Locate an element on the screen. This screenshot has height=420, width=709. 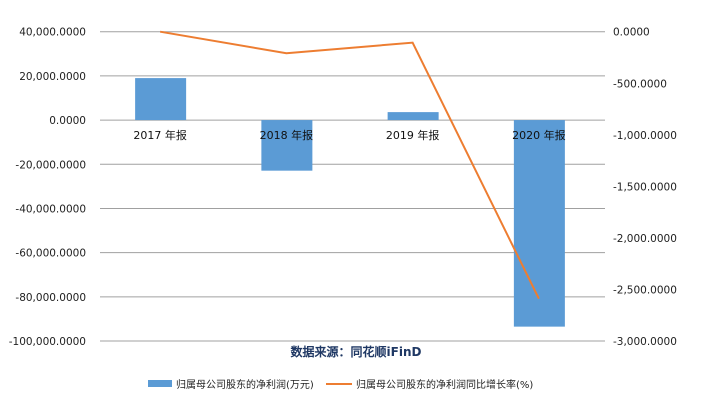
right-tick-label: -500.0000 is located at coordinates (640, 84).